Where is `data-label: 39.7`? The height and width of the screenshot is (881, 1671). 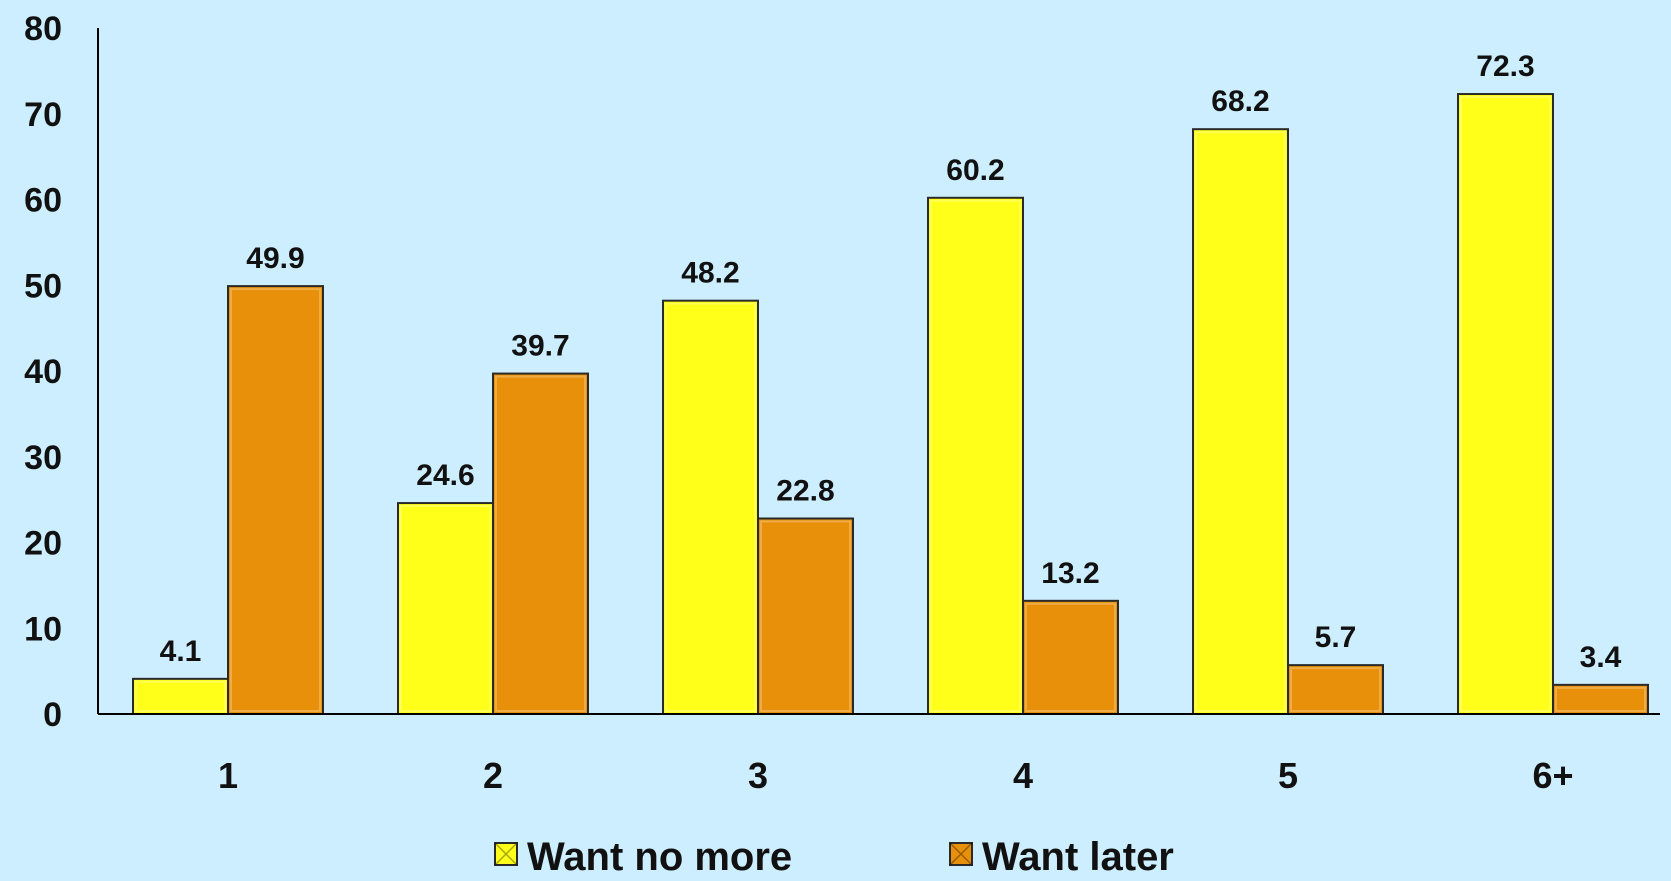
data-label: 39.7 is located at coordinates (540, 346).